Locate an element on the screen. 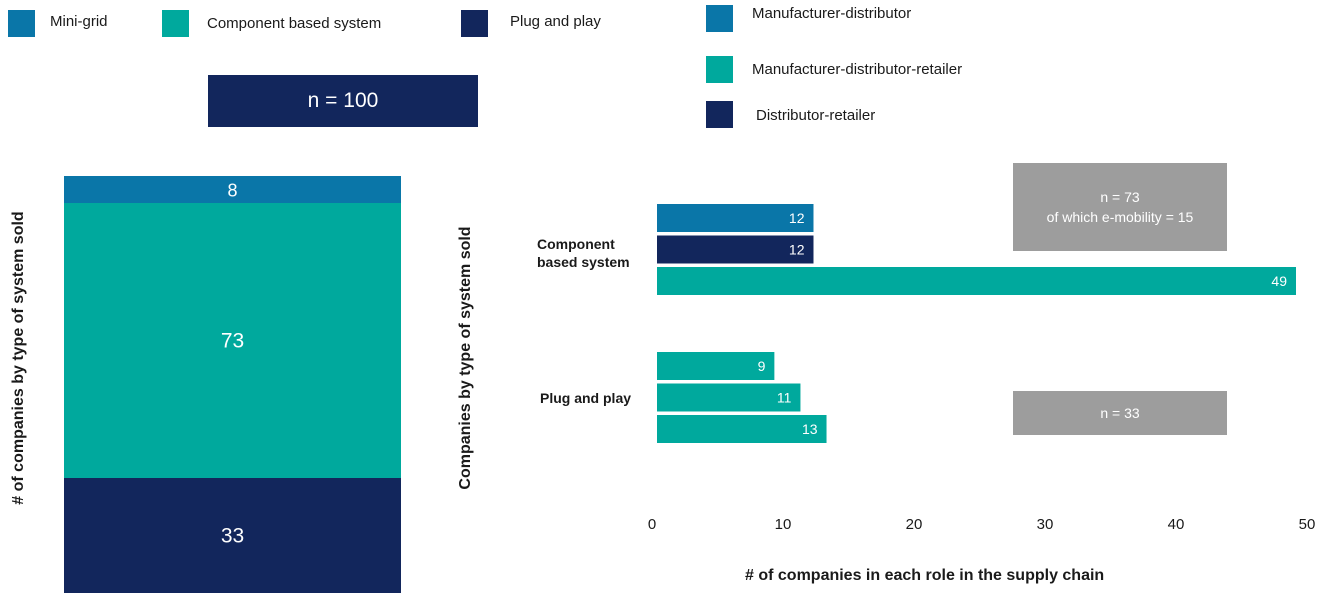  n-component-line-1: n = 73 is located at coordinates (1120, 197).